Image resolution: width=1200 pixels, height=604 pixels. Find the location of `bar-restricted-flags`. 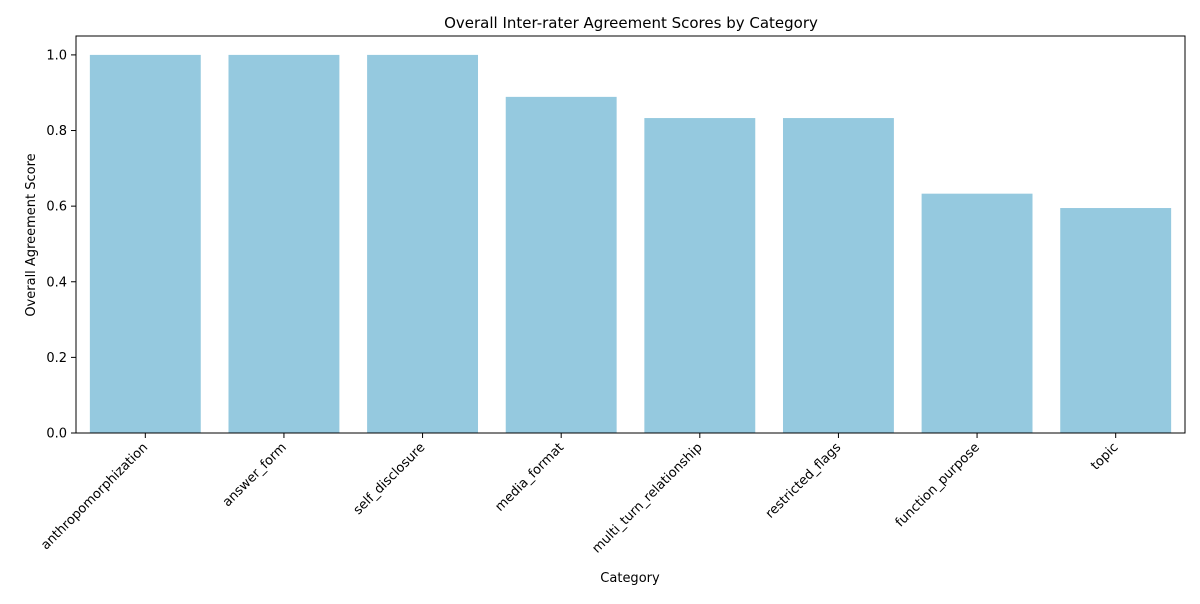

bar-restricted-flags is located at coordinates (838, 276).